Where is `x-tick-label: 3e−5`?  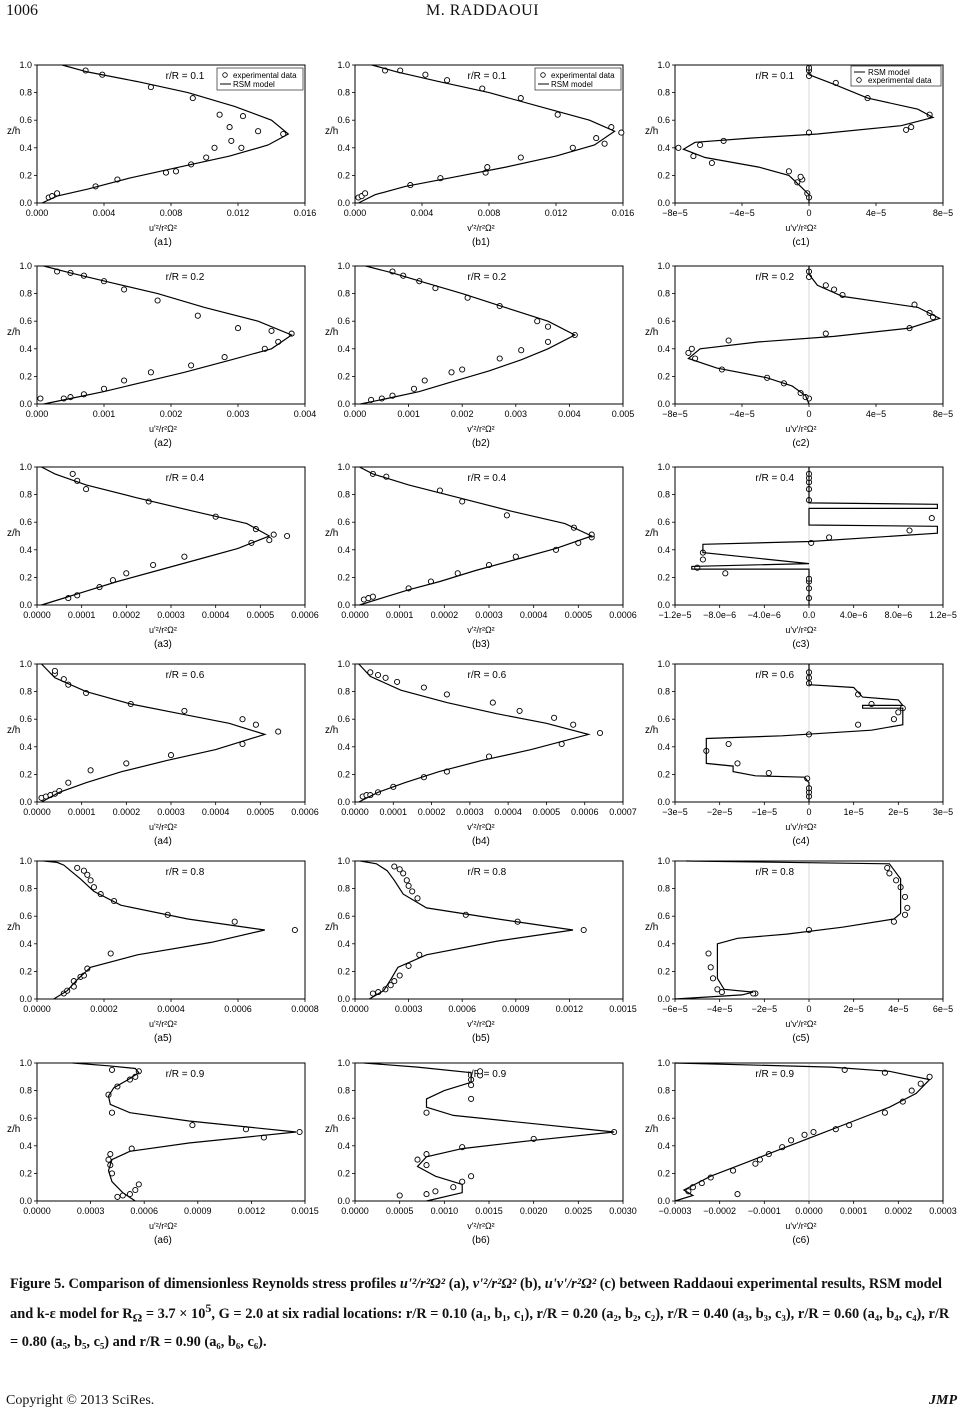
x-tick-label: 3e−5 is located at coordinates (943, 812).